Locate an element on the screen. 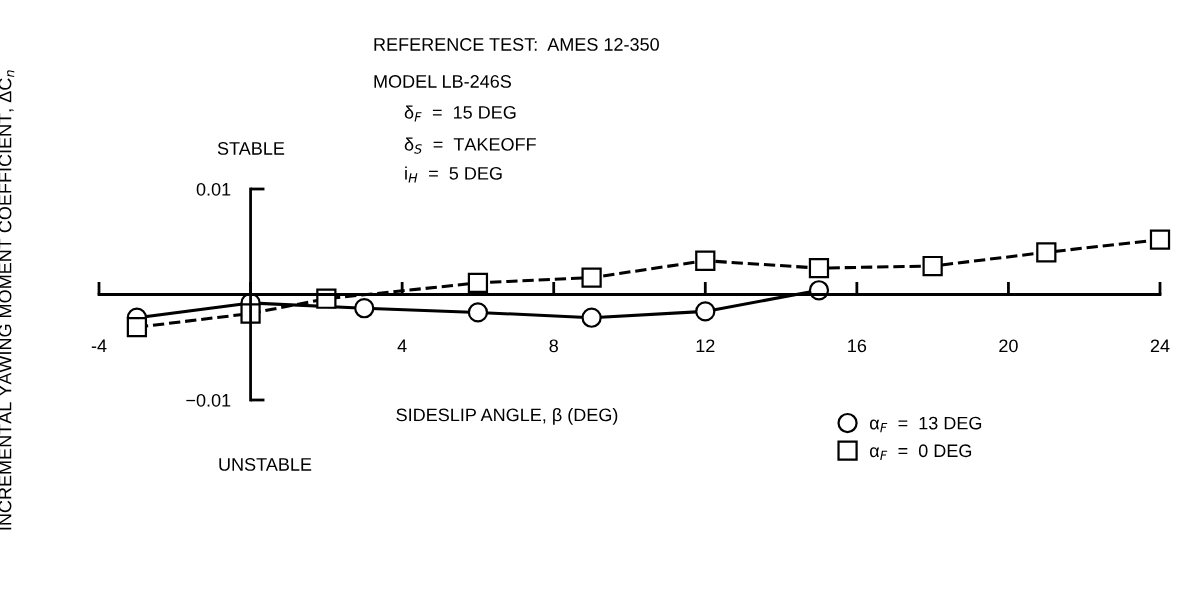 This screenshot has width=1181, height=594. legend-label: α$_{F}$ = 0 DEG is located at coordinates (920, 452).